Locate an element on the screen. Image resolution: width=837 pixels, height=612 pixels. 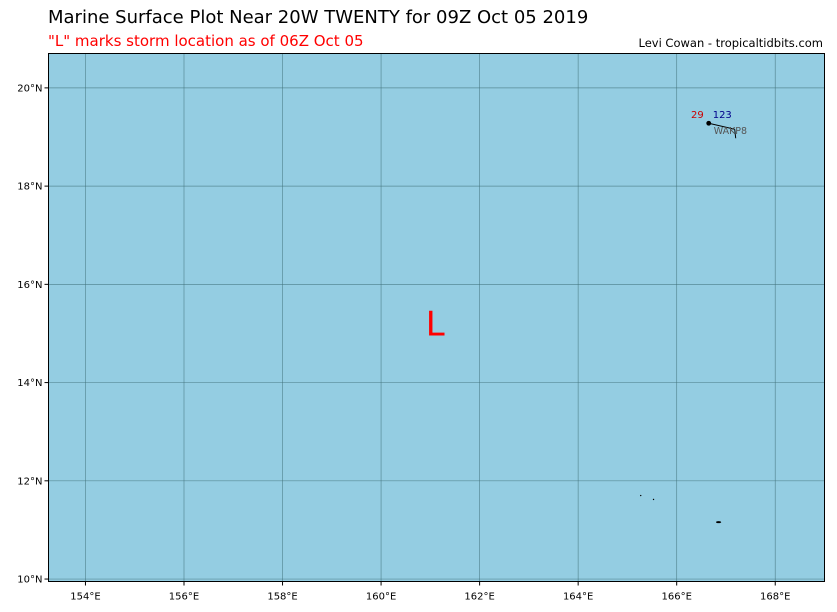
station-temperature: 29 is located at coordinates (697, 115).